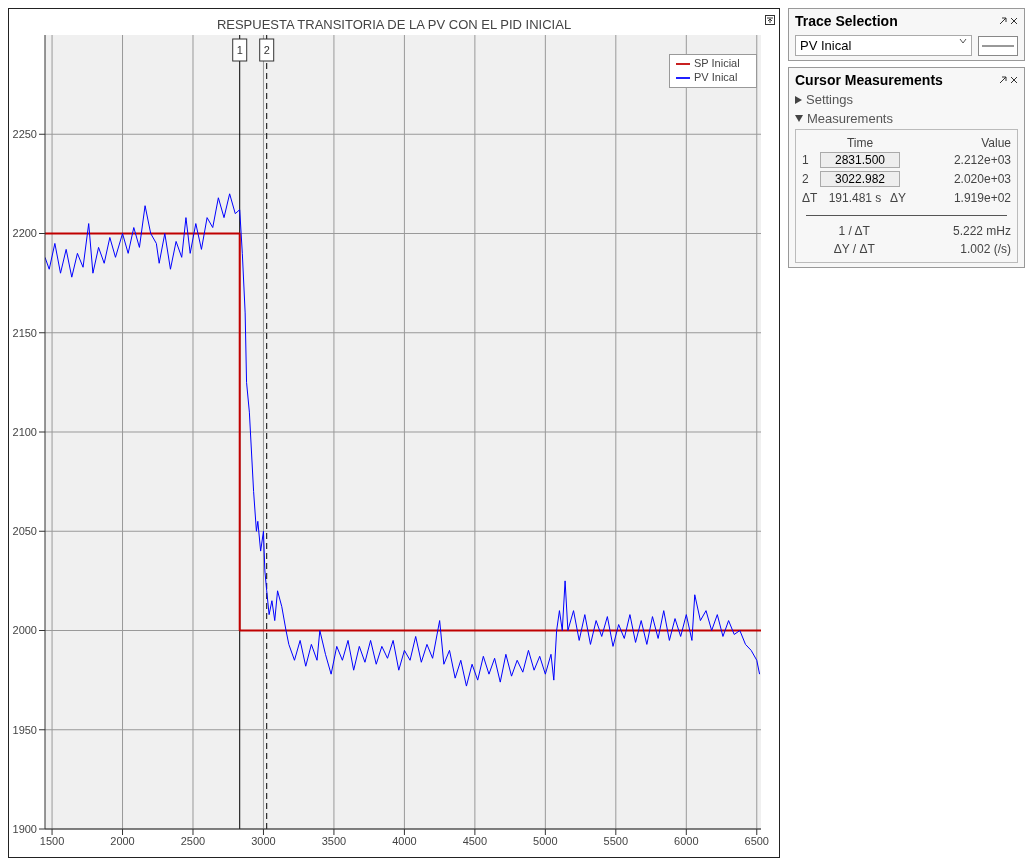 This screenshot has width=1033, height=863. Describe the element at coordinates (404, 840) in the screenshot. I see `x-tick-label: 4000` at that location.